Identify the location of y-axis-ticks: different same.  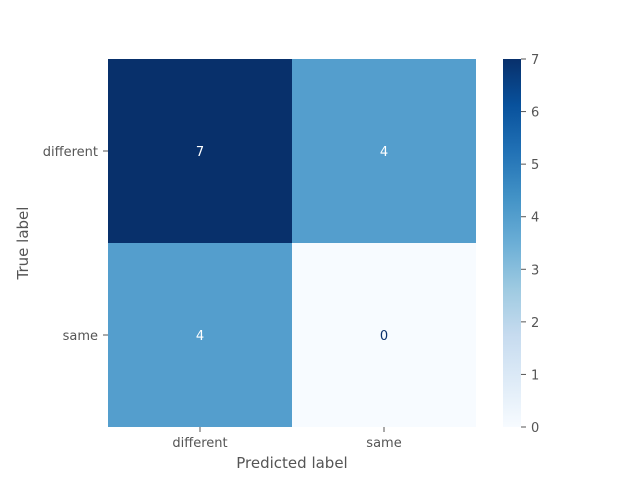
(75, 244).